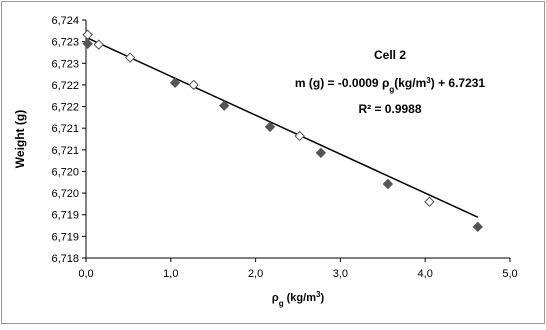 The image size is (546, 330). Describe the element at coordinates (170, 274) in the screenshot. I see `x-tick-label: 1,0` at that location.